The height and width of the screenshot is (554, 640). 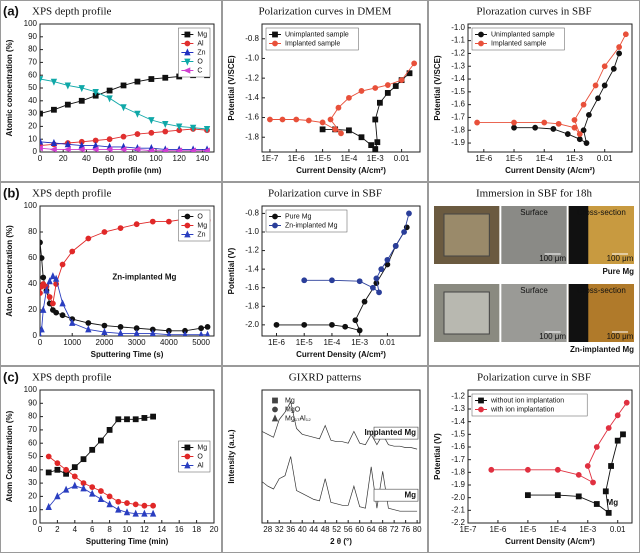 What do you see at coordinates (137, 342) in the screenshot?
I see `x-tick-label: 3000` at bounding box center [137, 342].